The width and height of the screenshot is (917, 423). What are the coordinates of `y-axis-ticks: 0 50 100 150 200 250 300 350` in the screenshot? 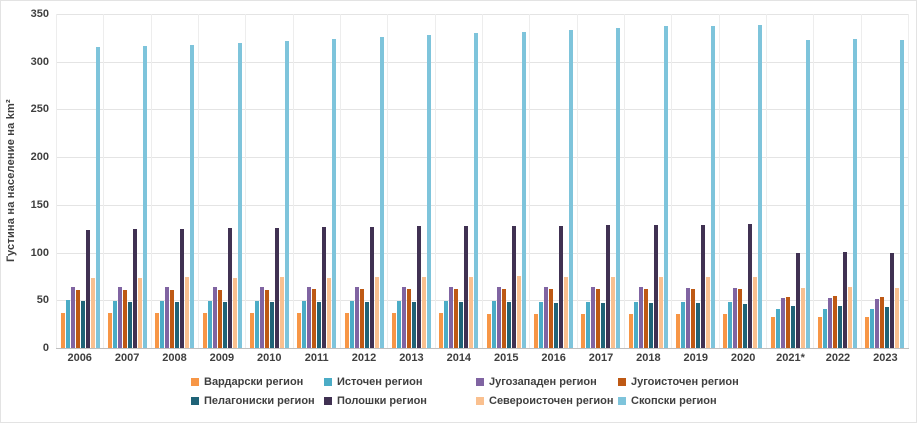 It's located at (34, 181).